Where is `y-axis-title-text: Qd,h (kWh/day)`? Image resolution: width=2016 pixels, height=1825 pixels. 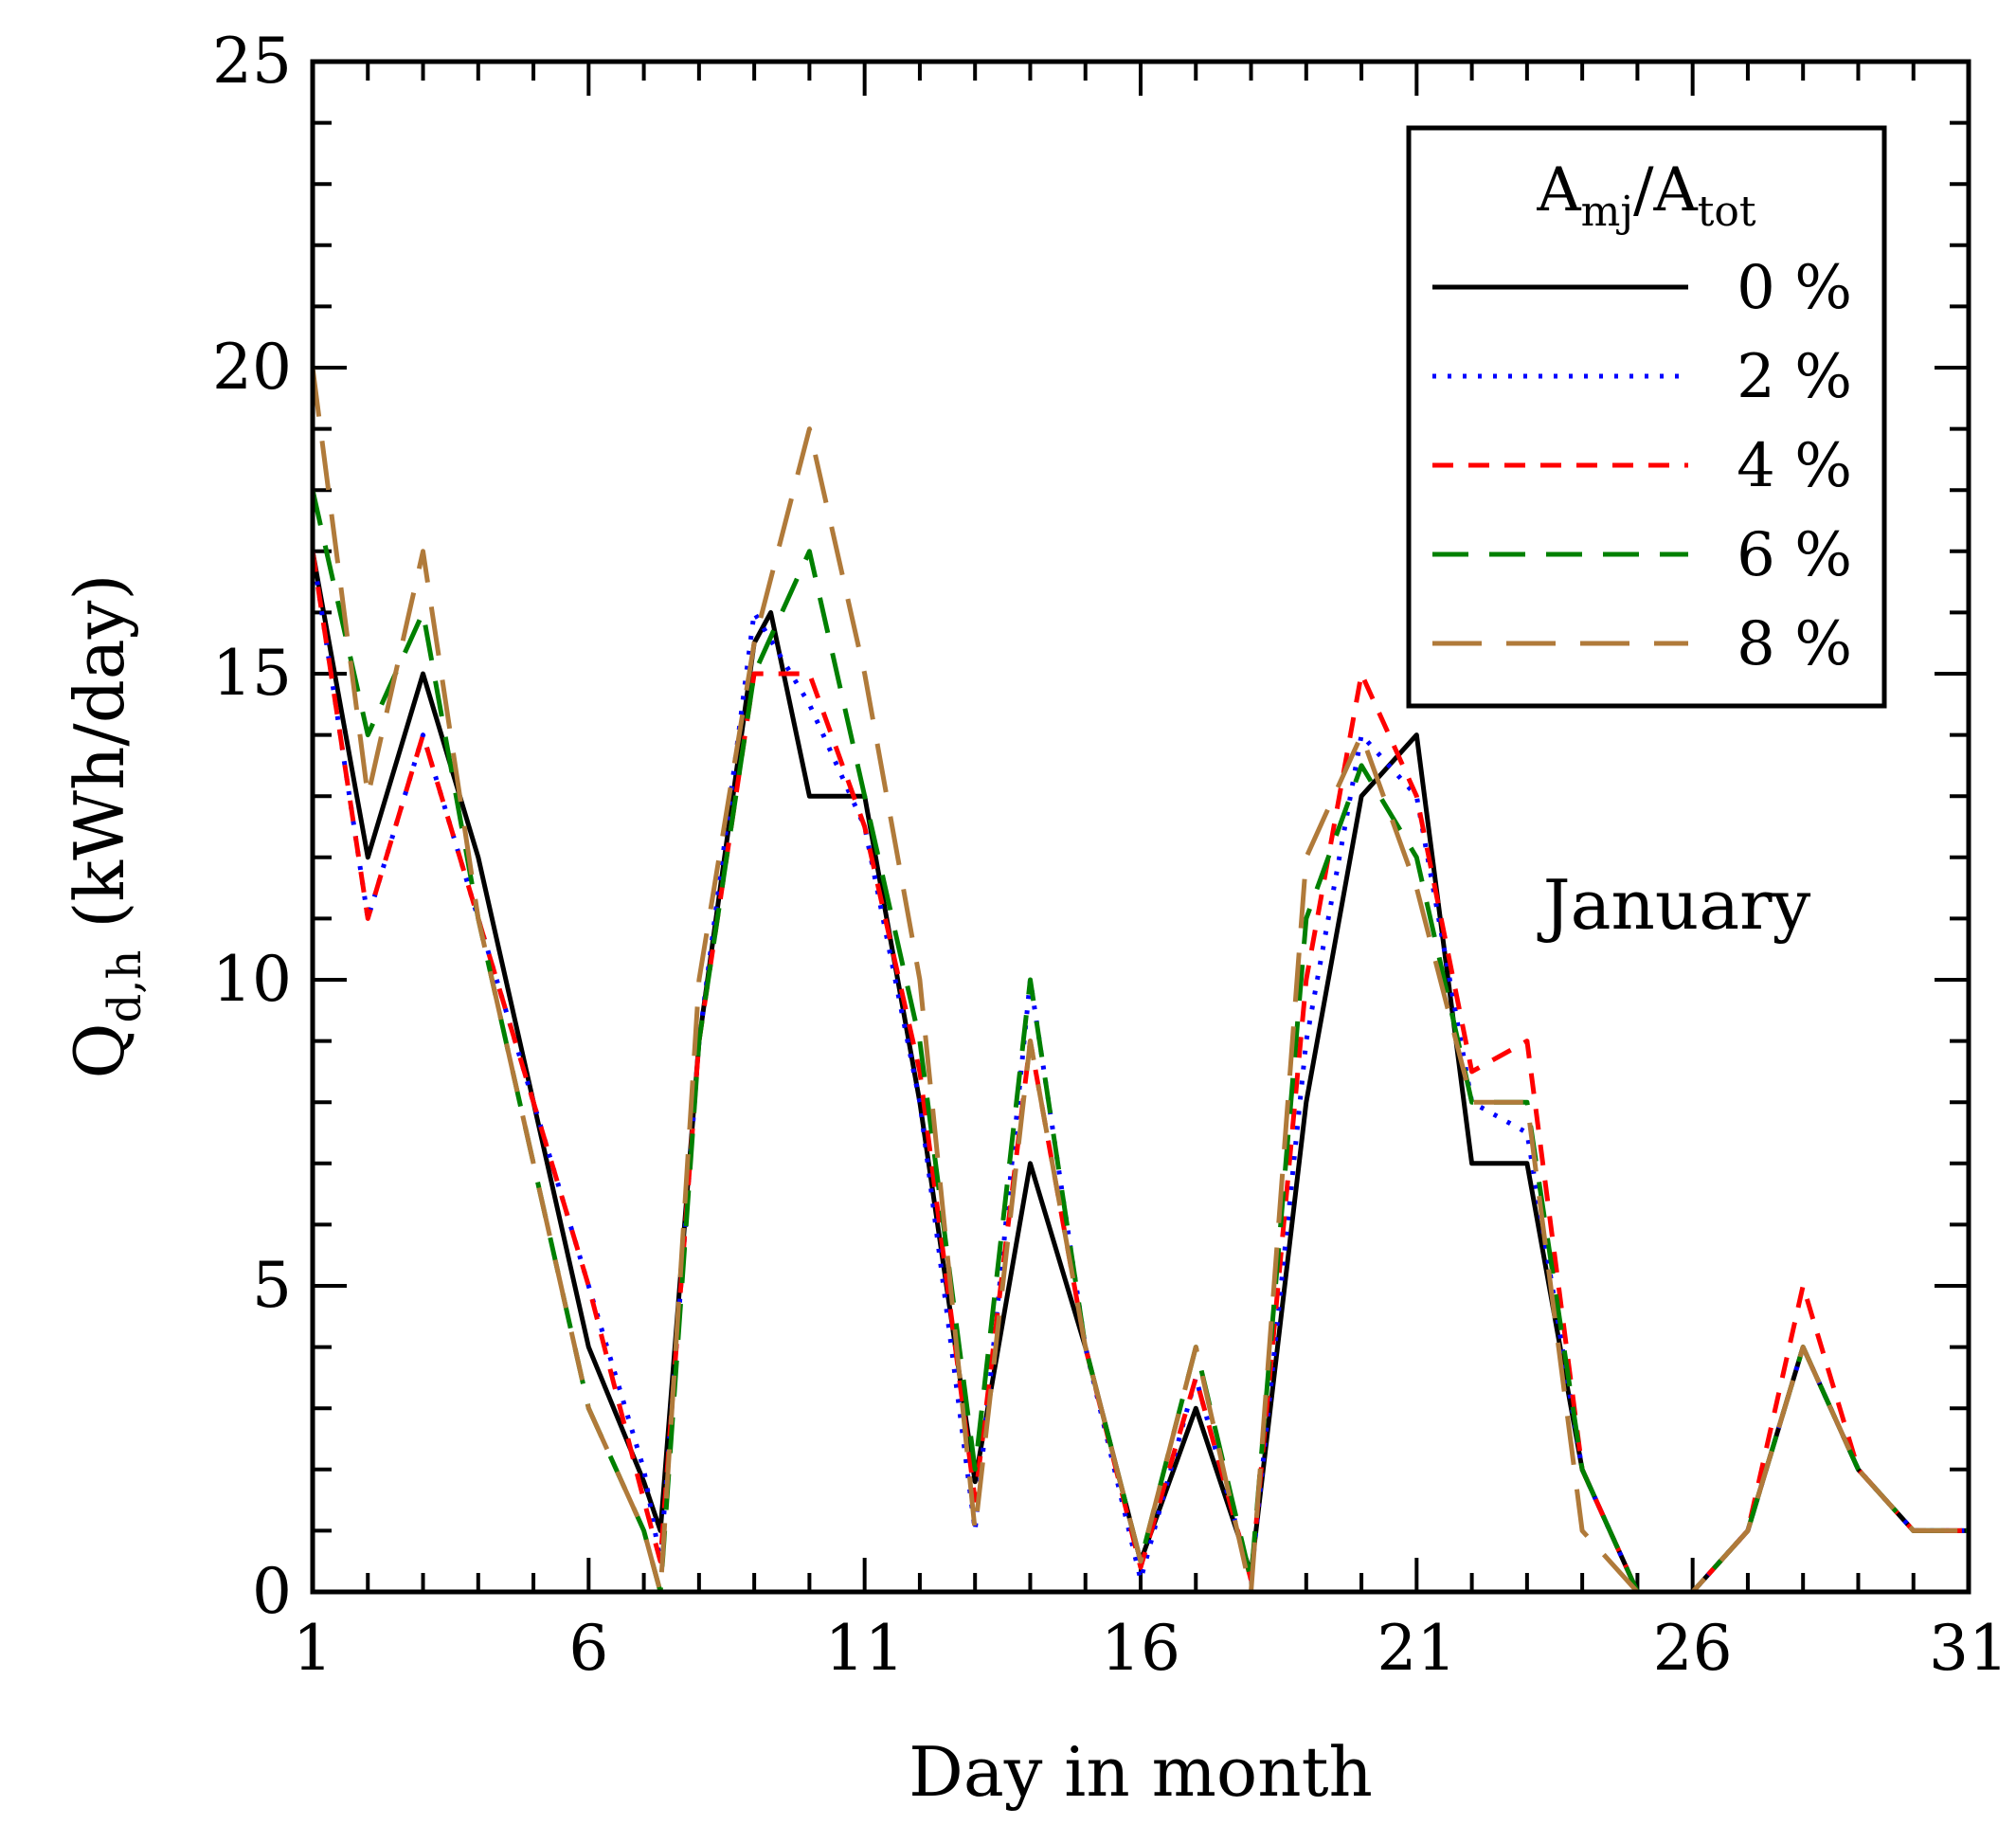
y-axis-title-text: Qd,h (kWh/day) is located at coordinates (106, 826).